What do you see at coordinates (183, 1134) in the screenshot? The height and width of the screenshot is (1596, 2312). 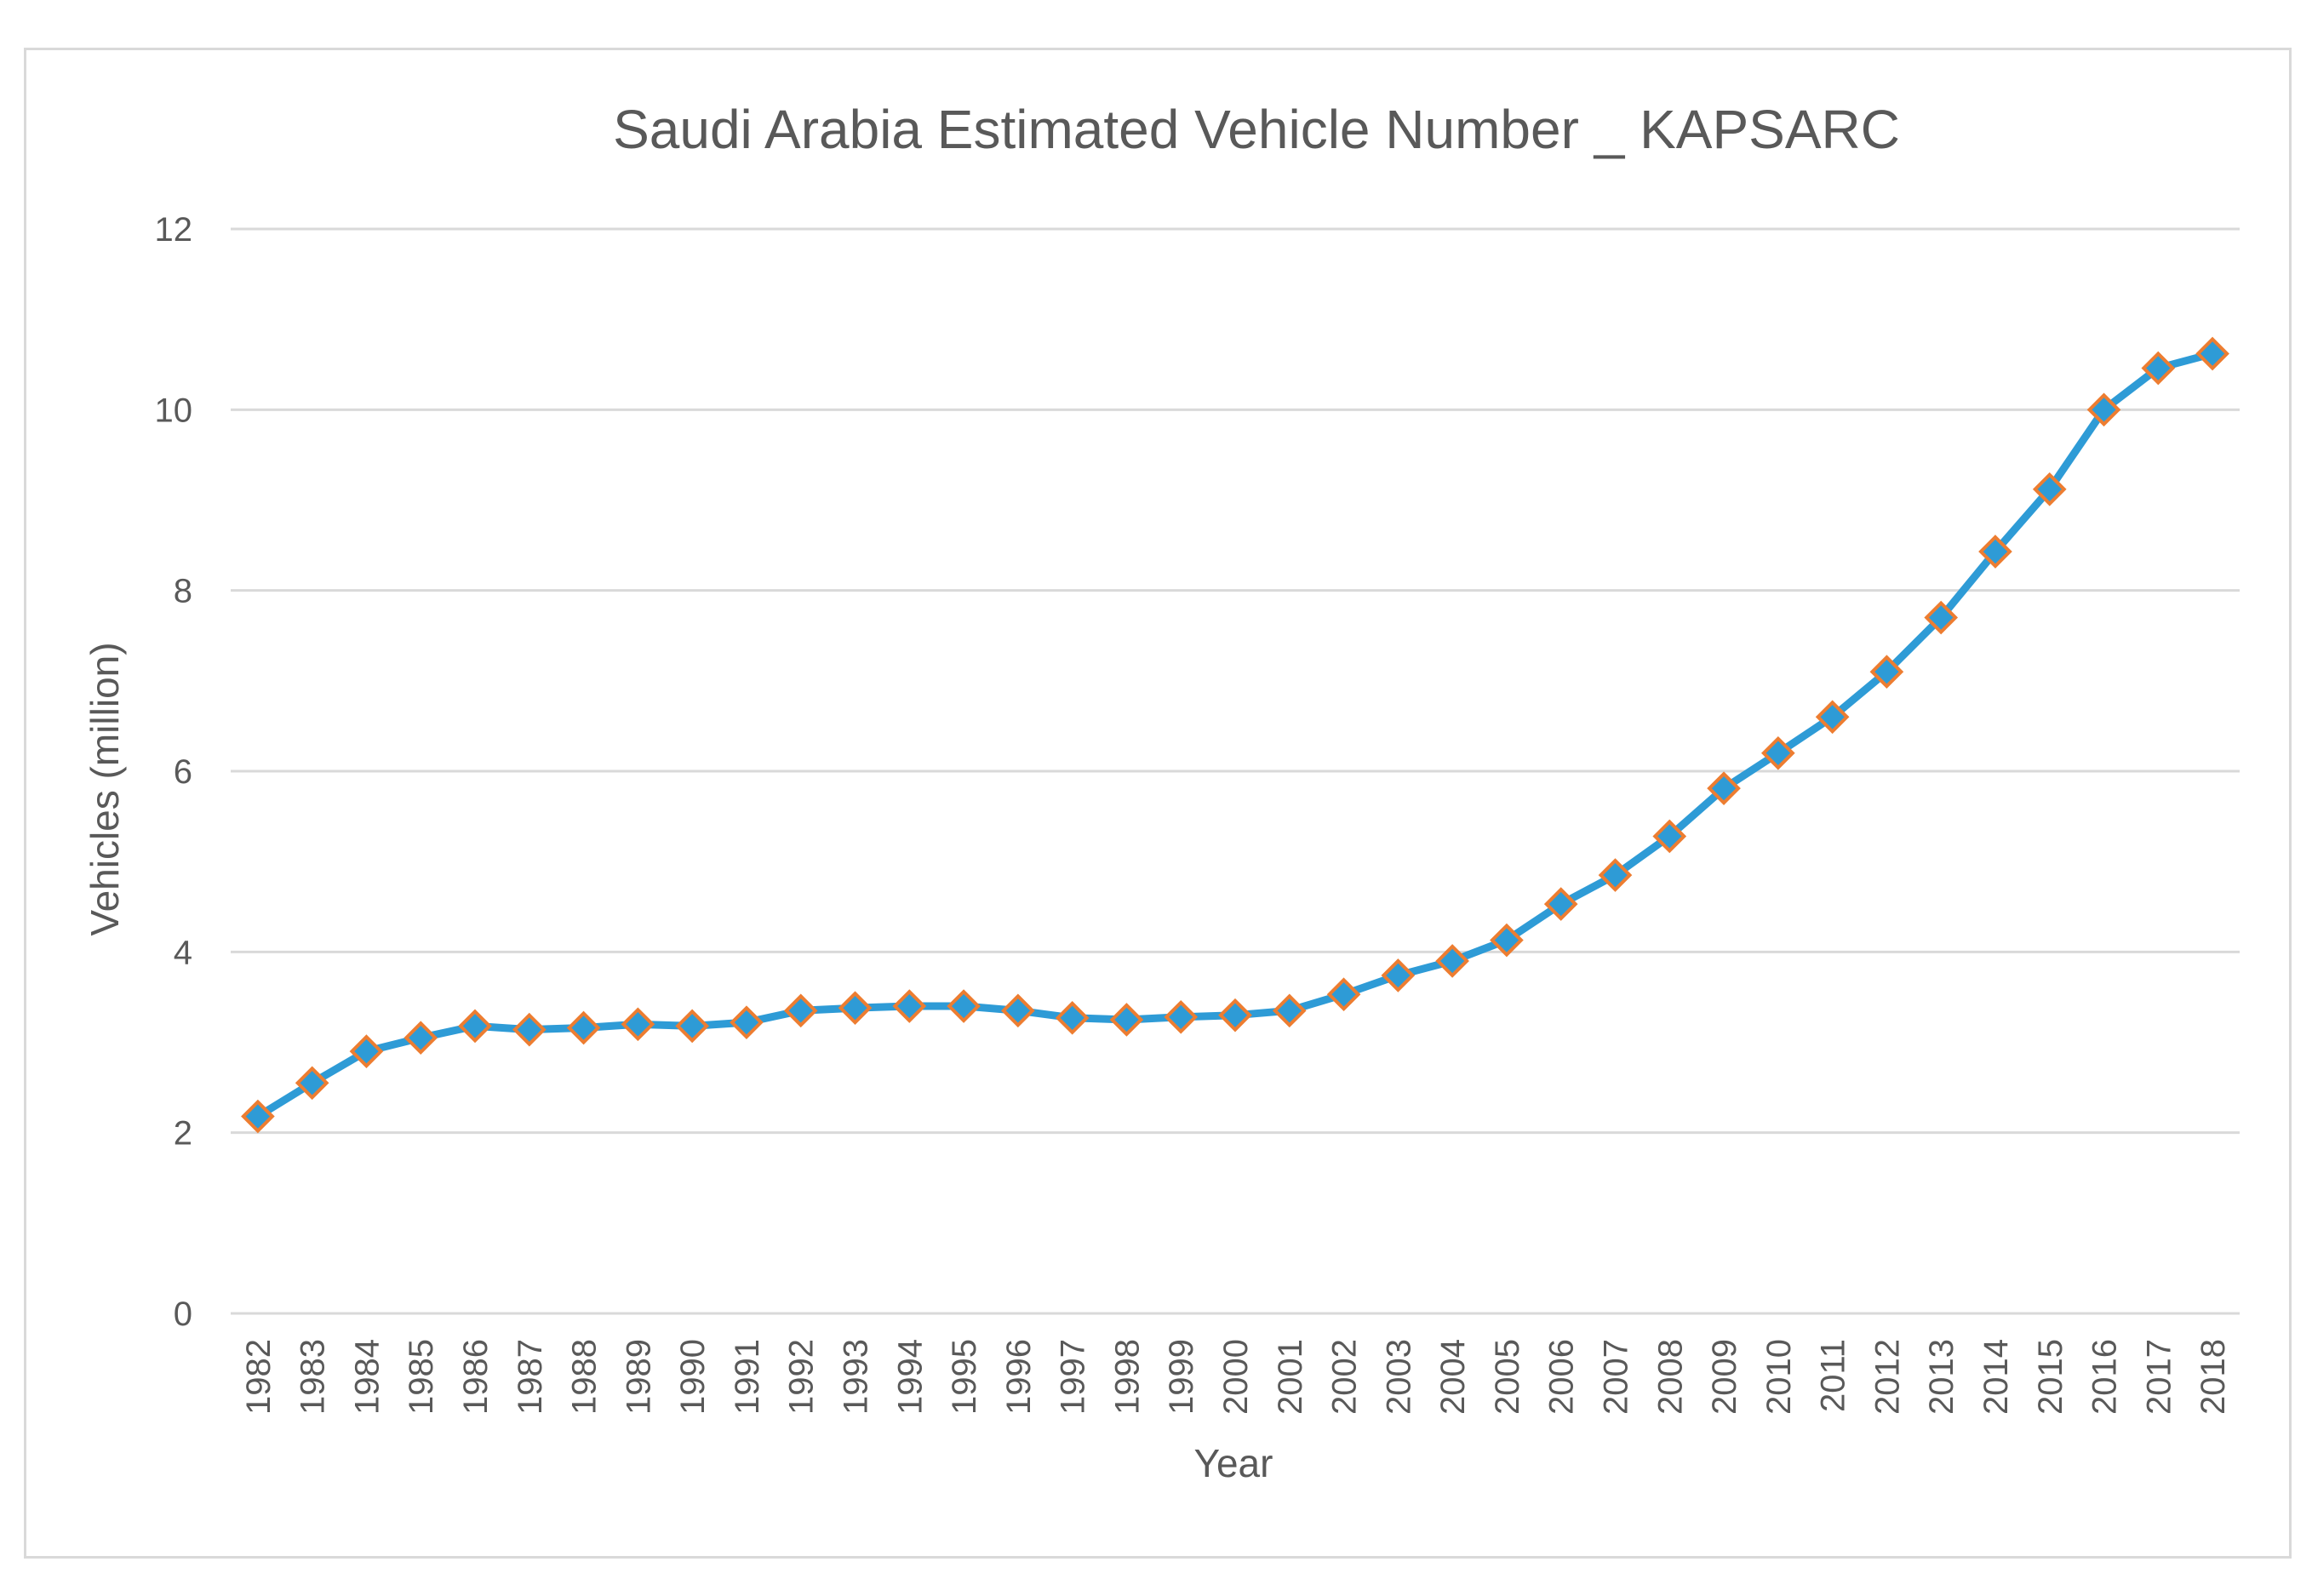 I see `y-tick-label: 2` at bounding box center [183, 1134].